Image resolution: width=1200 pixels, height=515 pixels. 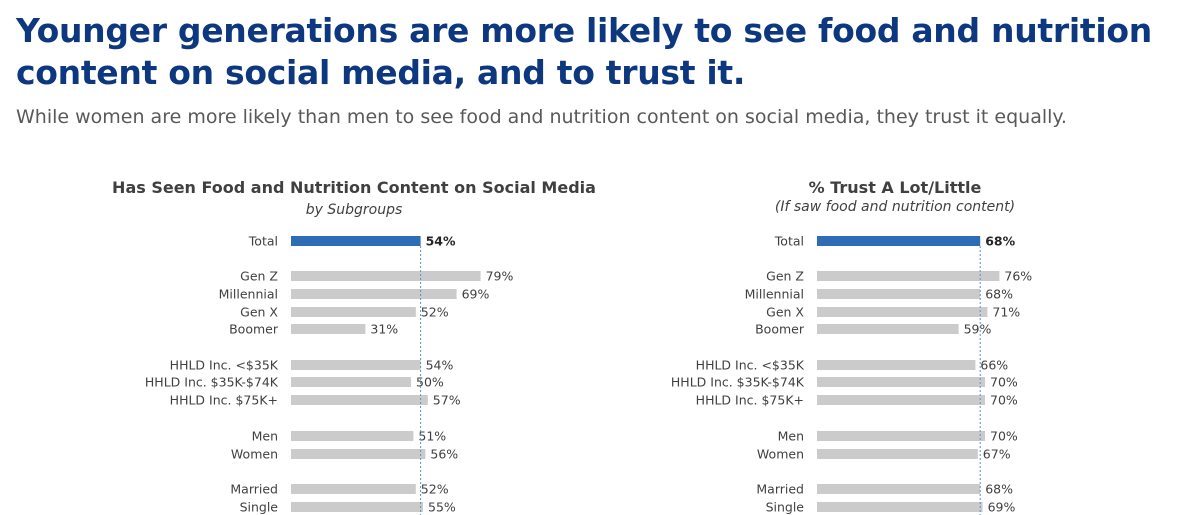 I want to click on value-label: 59%, so click(x=978, y=329).